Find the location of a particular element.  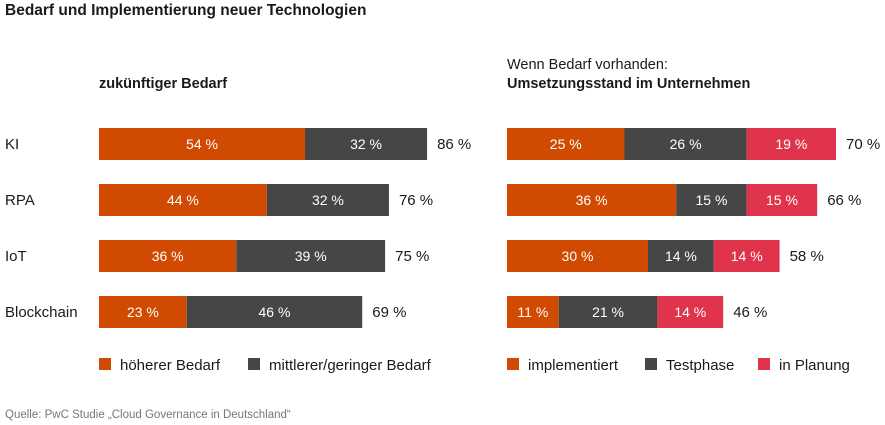

legend-label: höherer Bedarf is located at coordinates (170, 365).